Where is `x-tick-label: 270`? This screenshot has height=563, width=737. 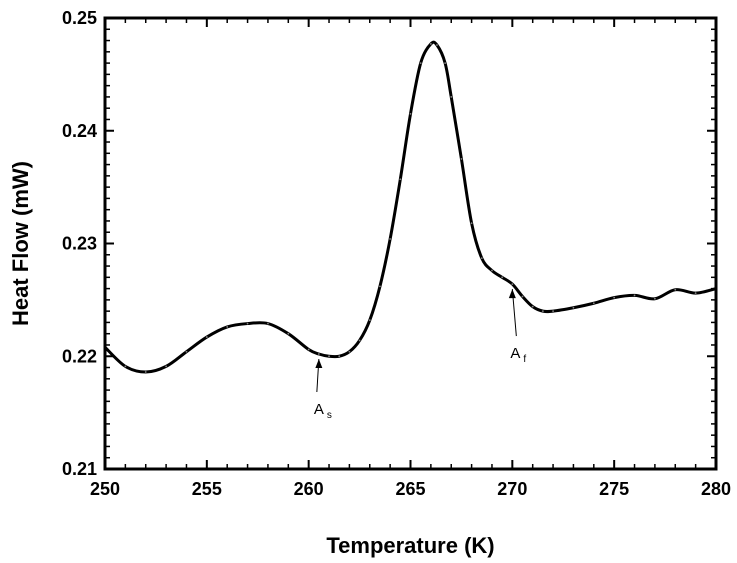 x-tick-label: 270 is located at coordinates (512, 489).